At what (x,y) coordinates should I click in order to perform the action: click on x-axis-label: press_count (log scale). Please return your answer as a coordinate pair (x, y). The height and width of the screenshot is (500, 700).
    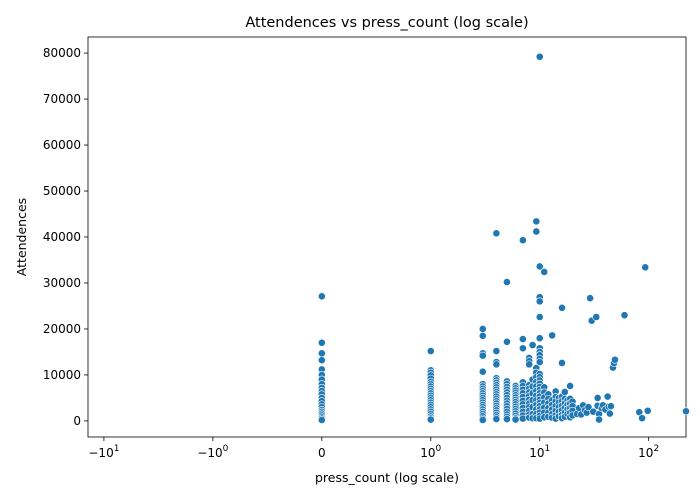
    Looking at the image, I should click on (387, 477).